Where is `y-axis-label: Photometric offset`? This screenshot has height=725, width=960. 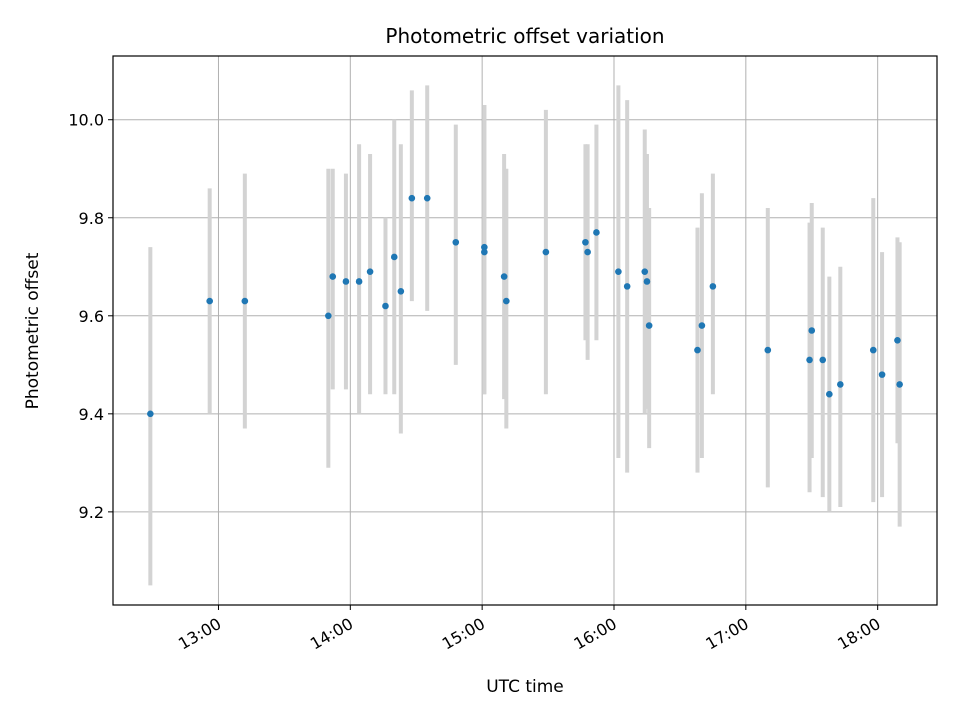 y-axis-label: Photometric offset is located at coordinates (33, 330).